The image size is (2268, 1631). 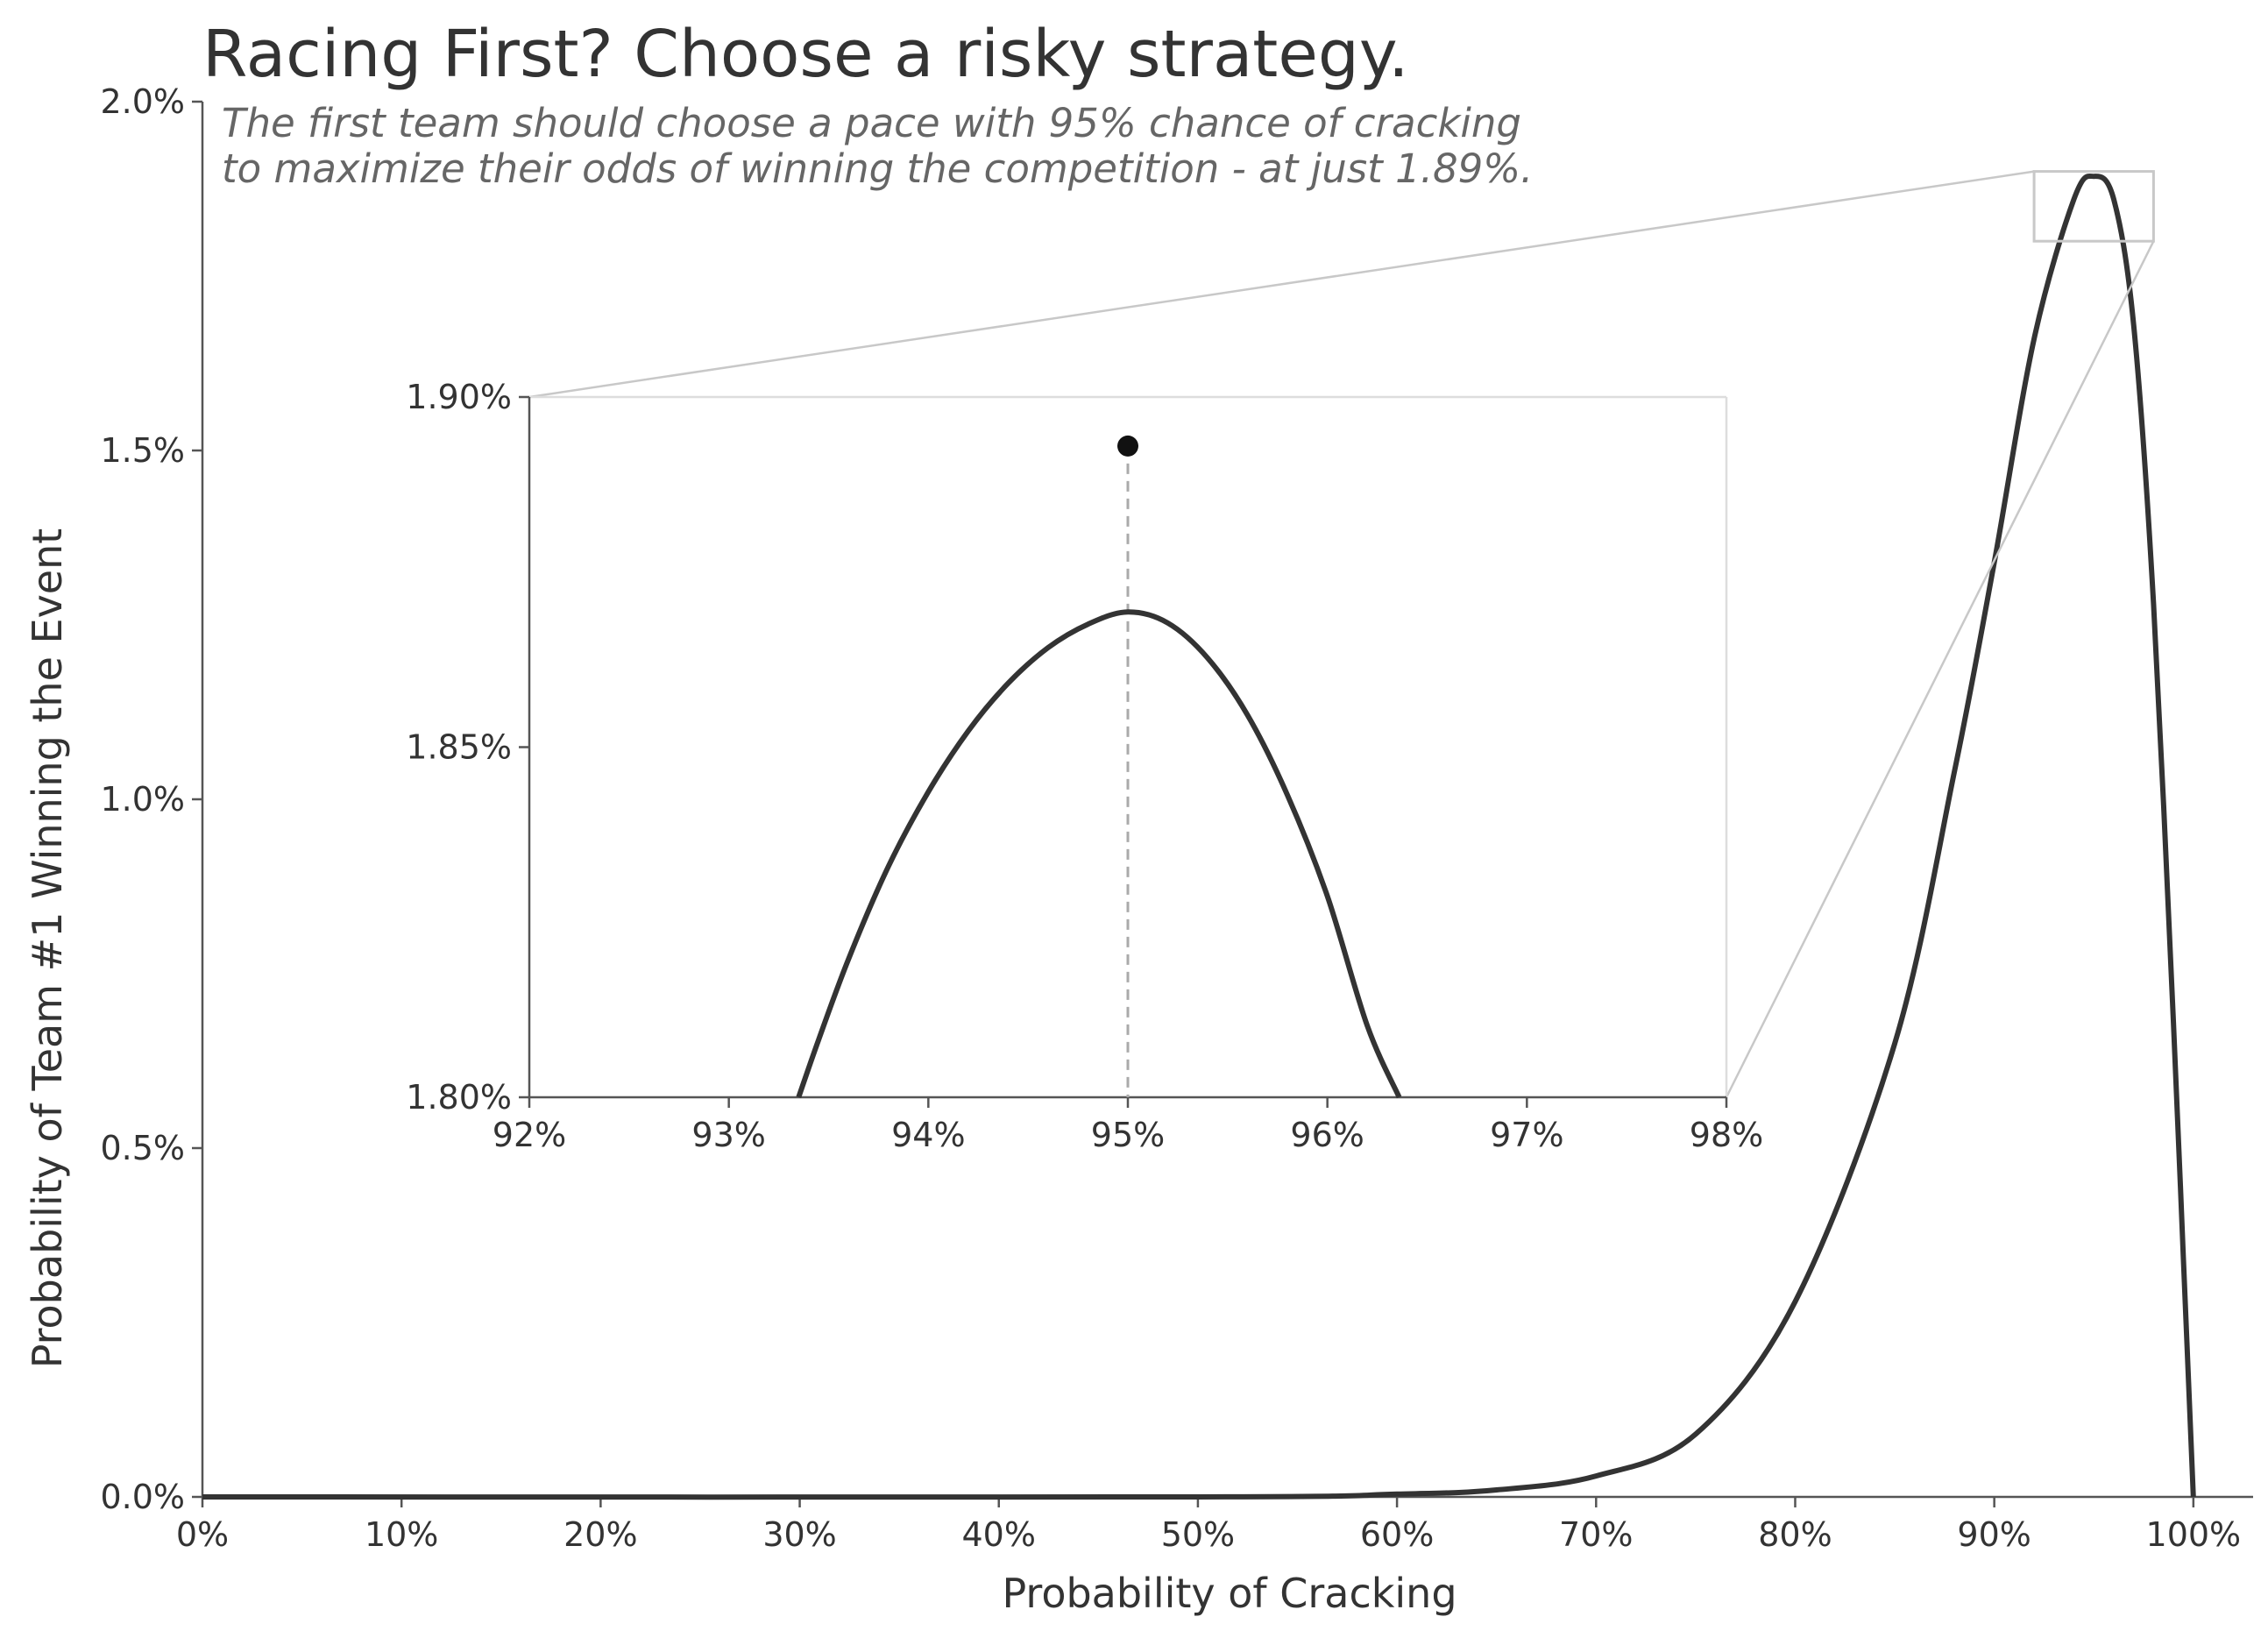 I want to click on x-tick-label: 20%, so click(x=600, y=1534).